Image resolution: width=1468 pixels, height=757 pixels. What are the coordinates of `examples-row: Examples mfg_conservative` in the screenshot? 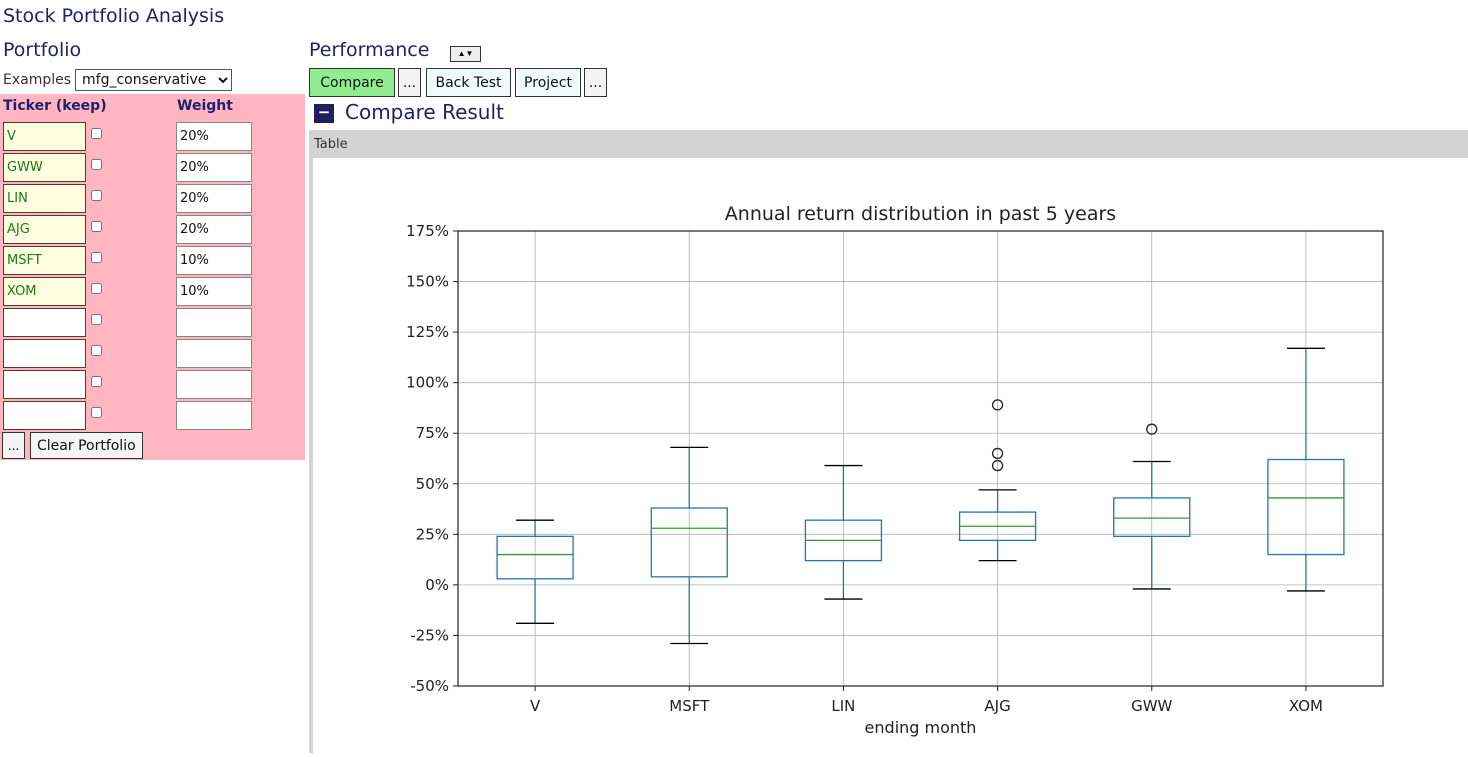 It's located at (118, 80).